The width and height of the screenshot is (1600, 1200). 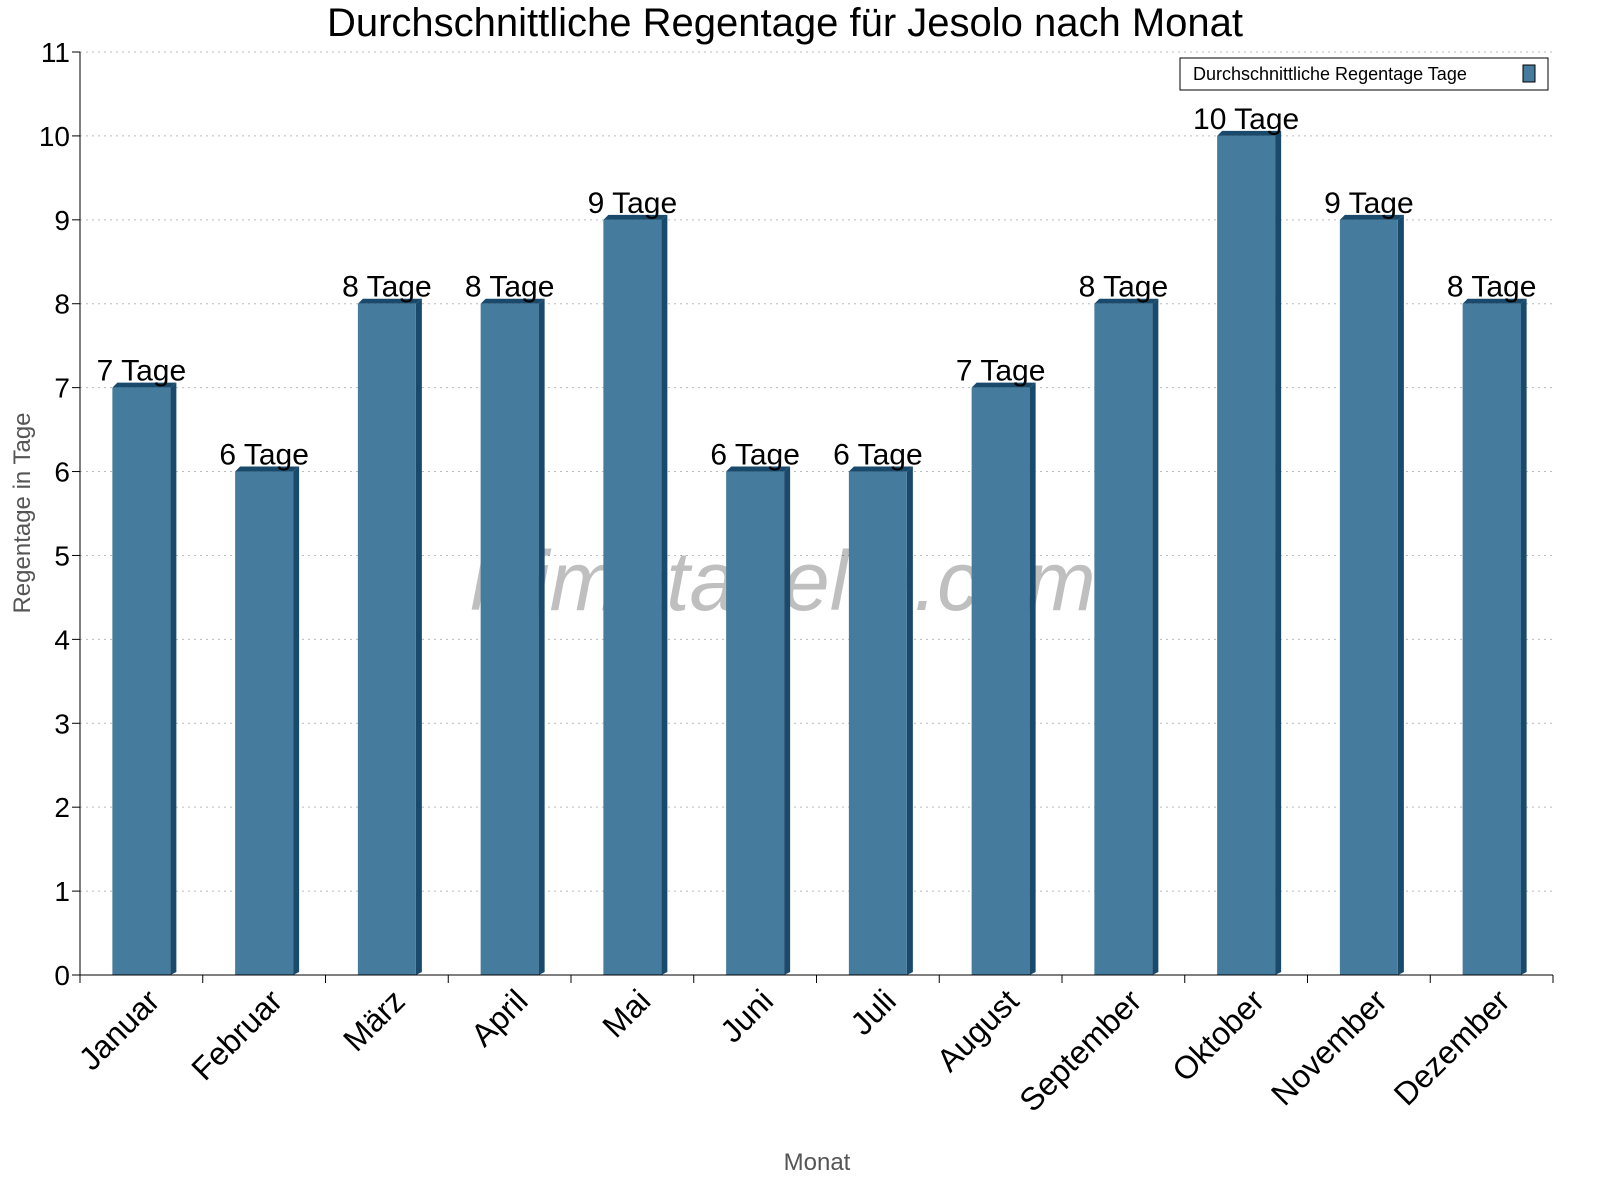 I want to click on y-tick-label: 3, so click(x=62, y=723).